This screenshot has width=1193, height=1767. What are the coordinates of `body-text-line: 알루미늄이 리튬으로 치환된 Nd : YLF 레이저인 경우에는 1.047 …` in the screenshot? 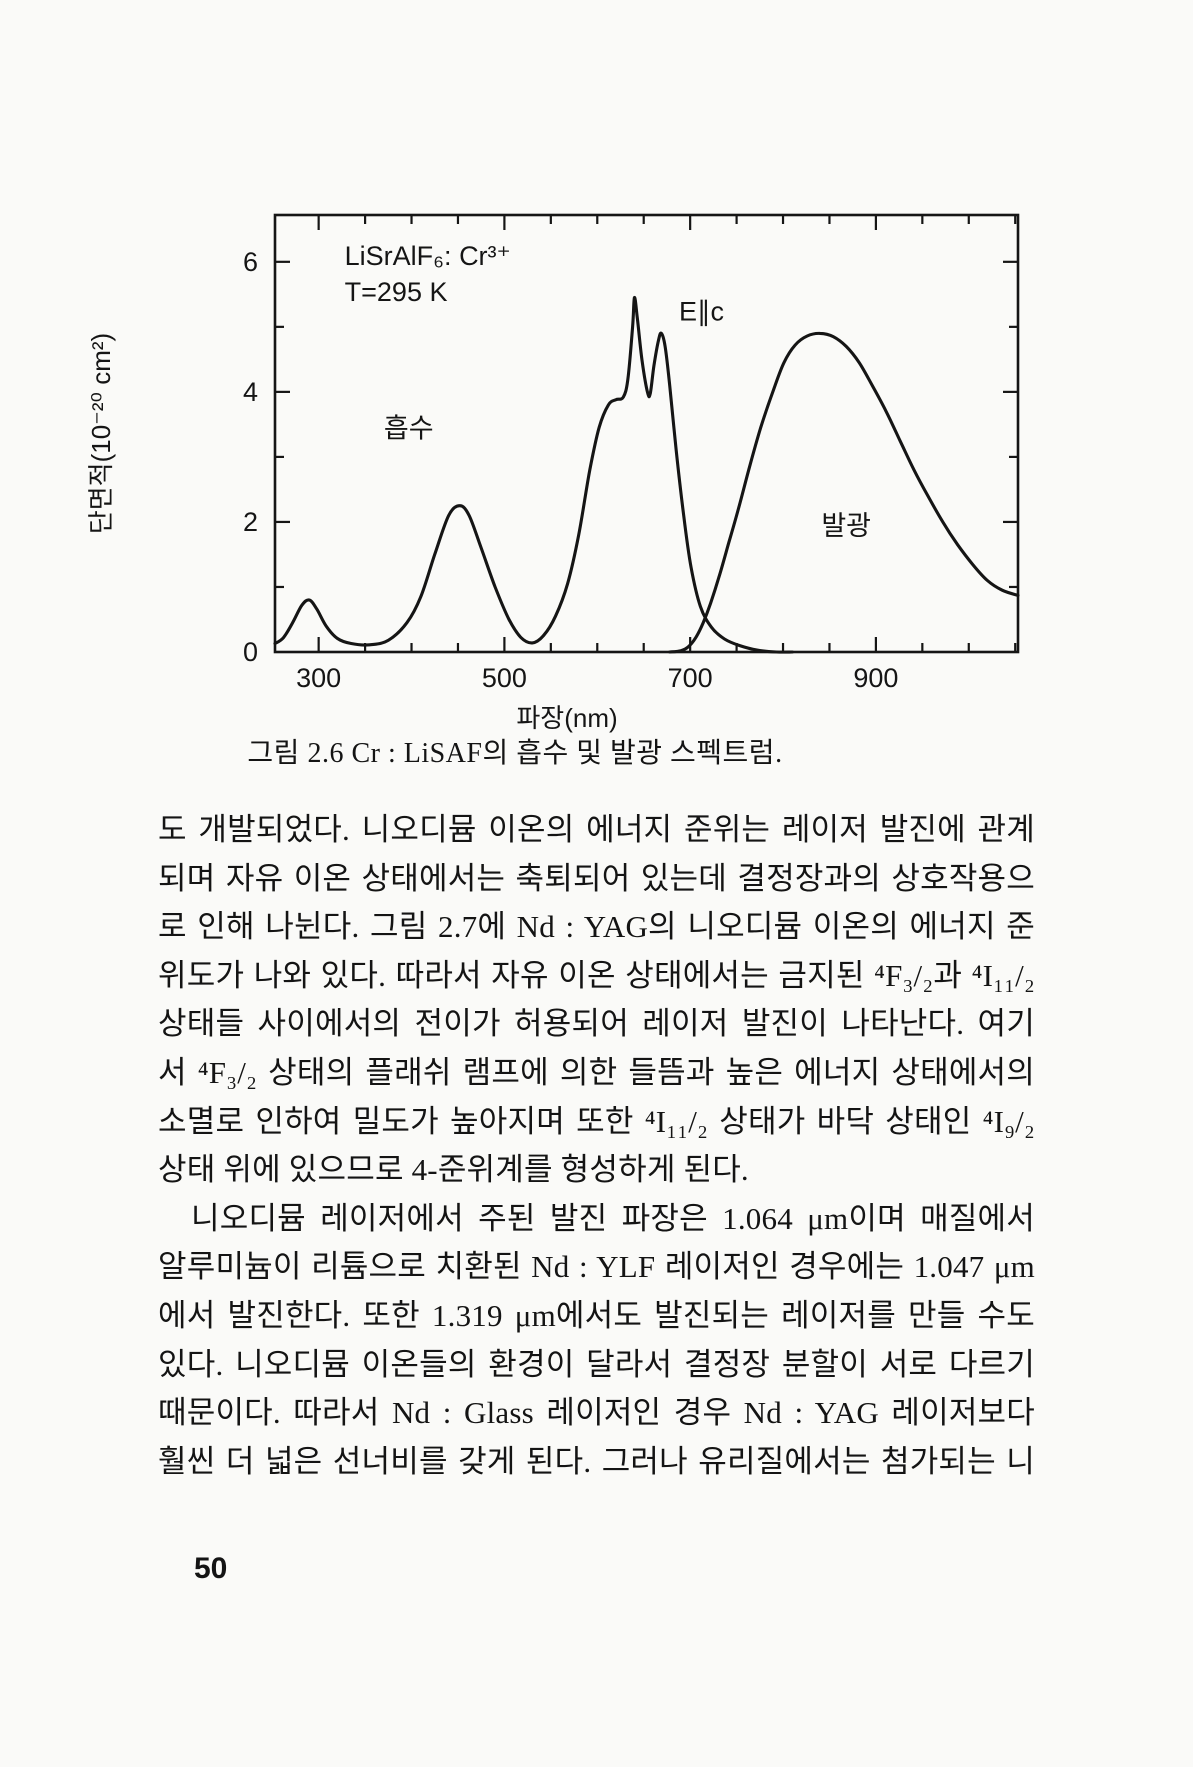 It's located at (596, 1267).